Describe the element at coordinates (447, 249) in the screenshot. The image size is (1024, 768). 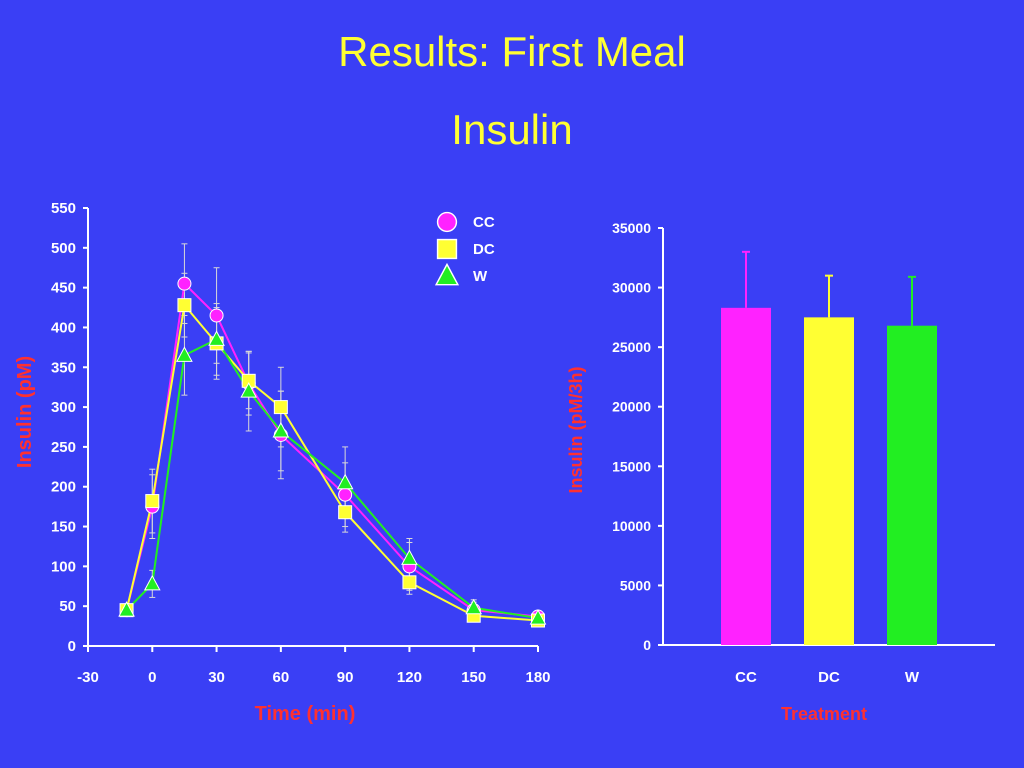
I see `legend-marker-DC` at that location.